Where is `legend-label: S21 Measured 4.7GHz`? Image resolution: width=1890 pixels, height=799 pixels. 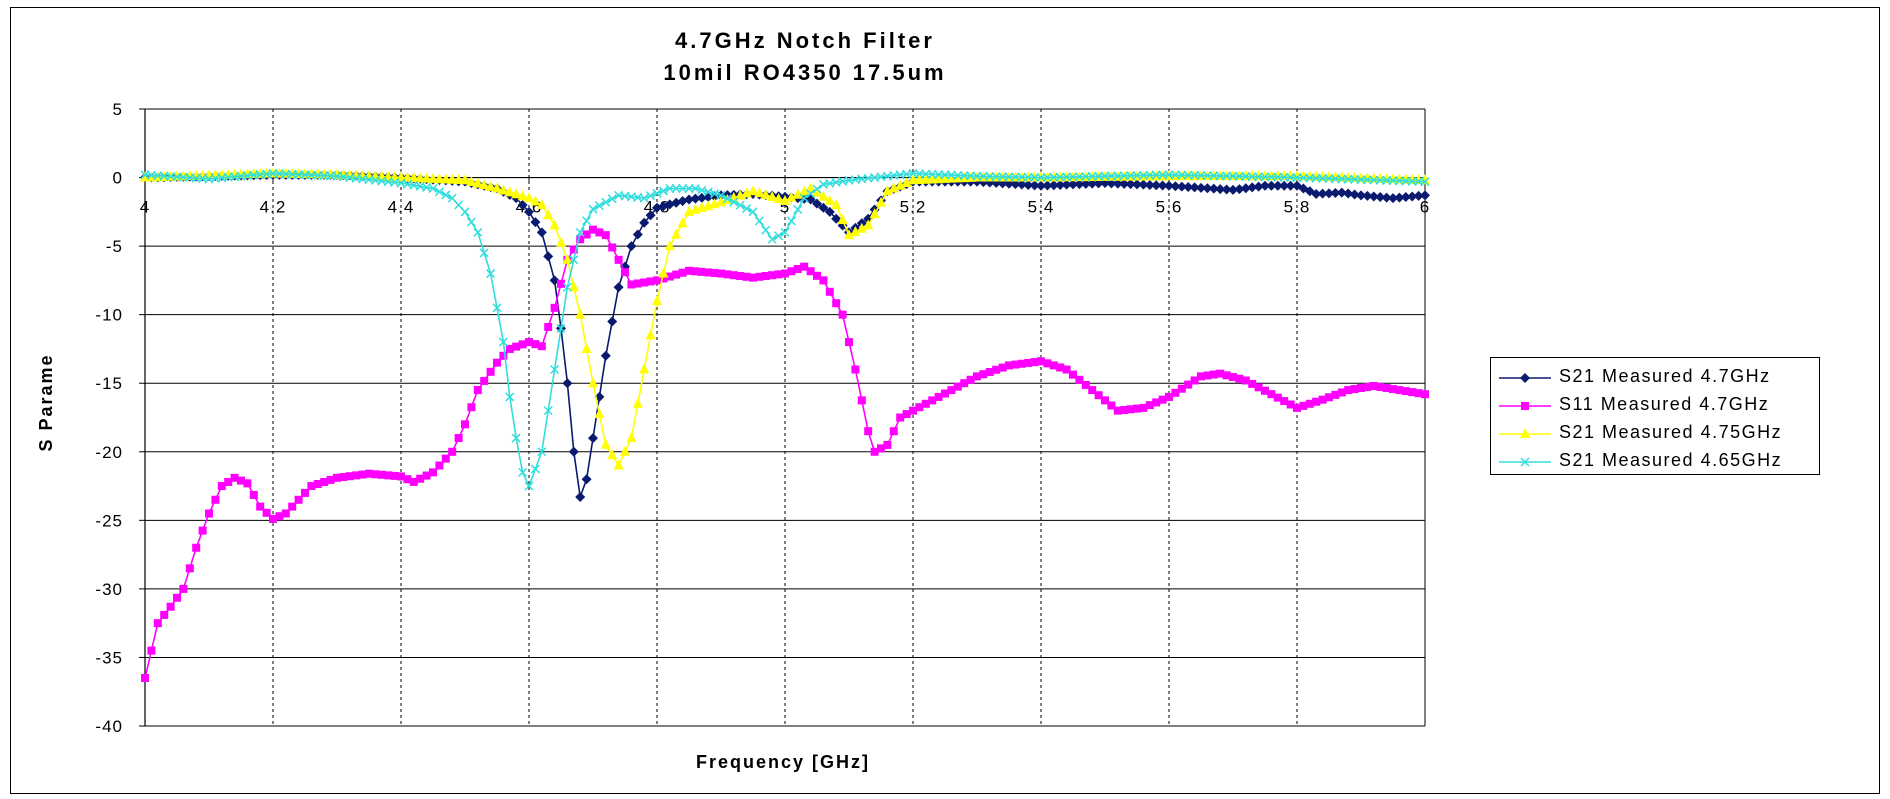
legend-label: S21 Measured 4.7GHz is located at coordinates (1665, 376).